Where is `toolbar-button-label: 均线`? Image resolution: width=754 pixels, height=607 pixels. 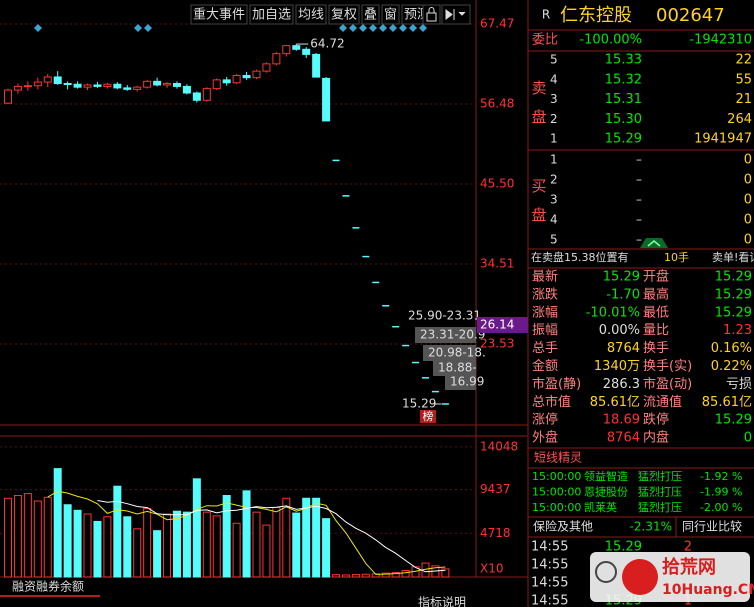 toolbar-button-label: 均线 is located at coordinates (311, 15).